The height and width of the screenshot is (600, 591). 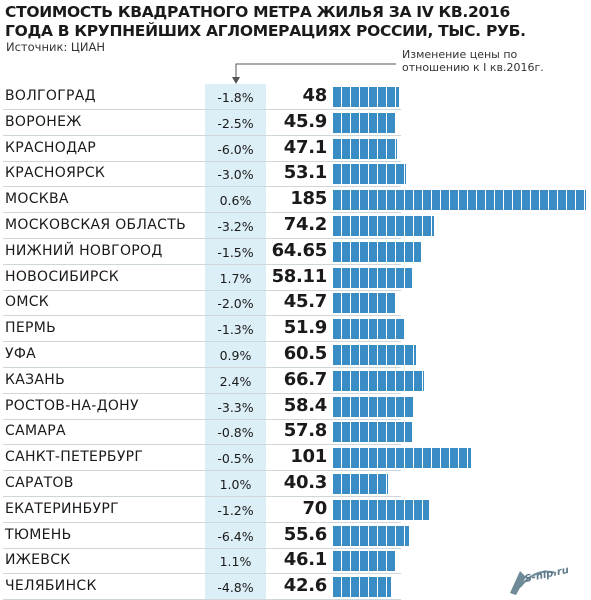 I want to click on chart-row: ВОРОНЕЖ -2.5% 45.9, so click(x=295, y=123).